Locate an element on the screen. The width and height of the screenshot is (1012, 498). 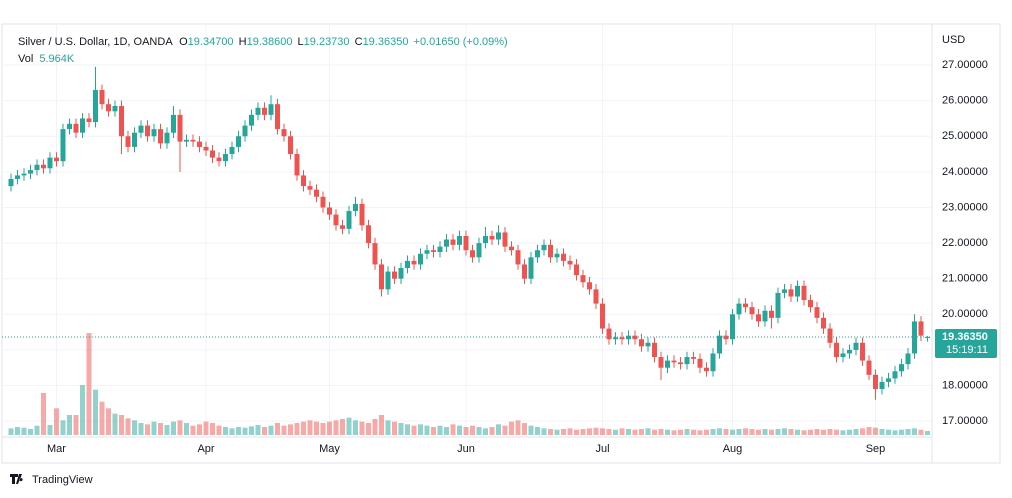
ohlc-key: C is located at coordinates (359, 42).